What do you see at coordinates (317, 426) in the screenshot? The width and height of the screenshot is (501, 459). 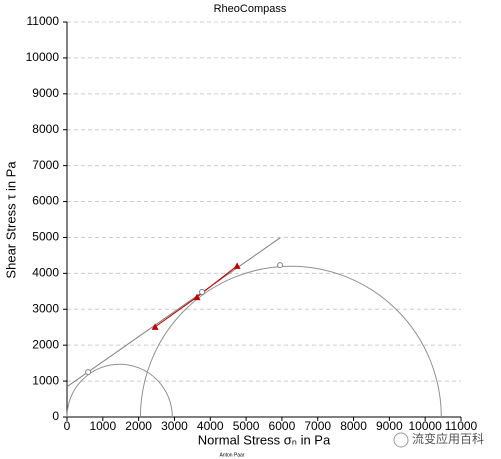 I see `x-tick-label: 7000` at bounding box center [317, 426].